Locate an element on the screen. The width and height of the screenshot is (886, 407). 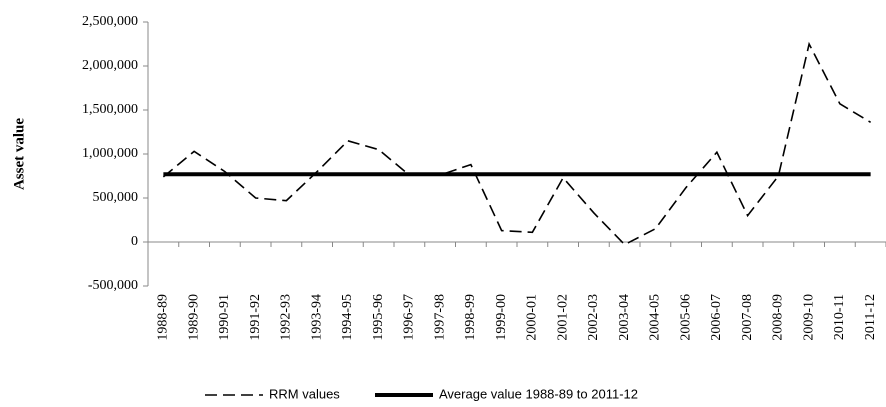
x-tick-label: 2004-05 is located at coordinates (655, 317).